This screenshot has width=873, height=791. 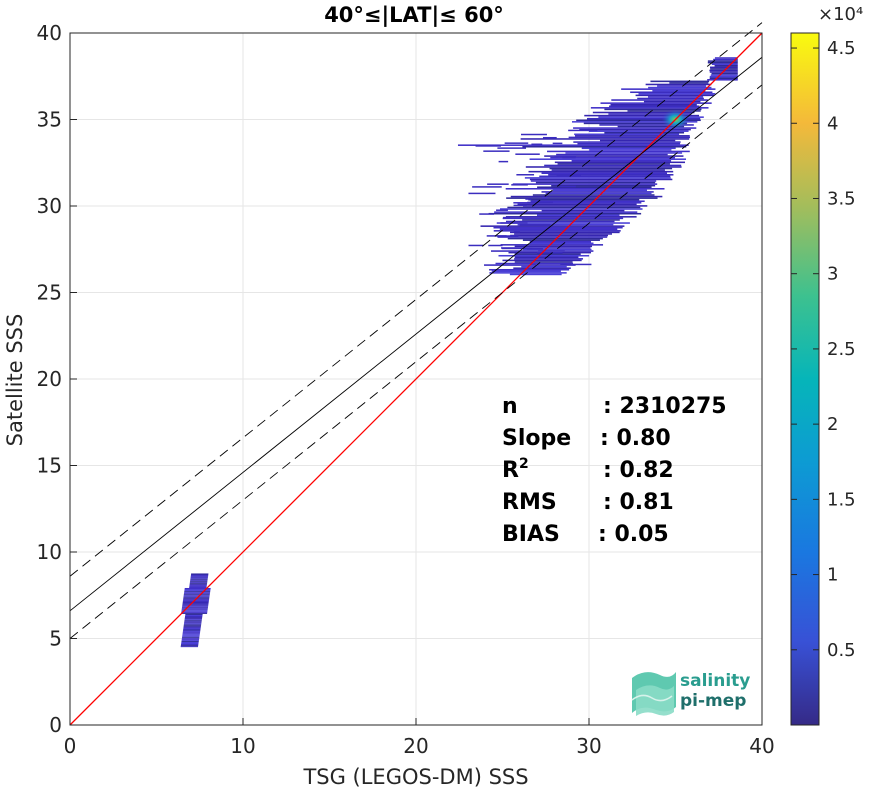 I want to click on y-axis: 0 5 10 15 20 25 30 35 40, so click(x=57, y=379).